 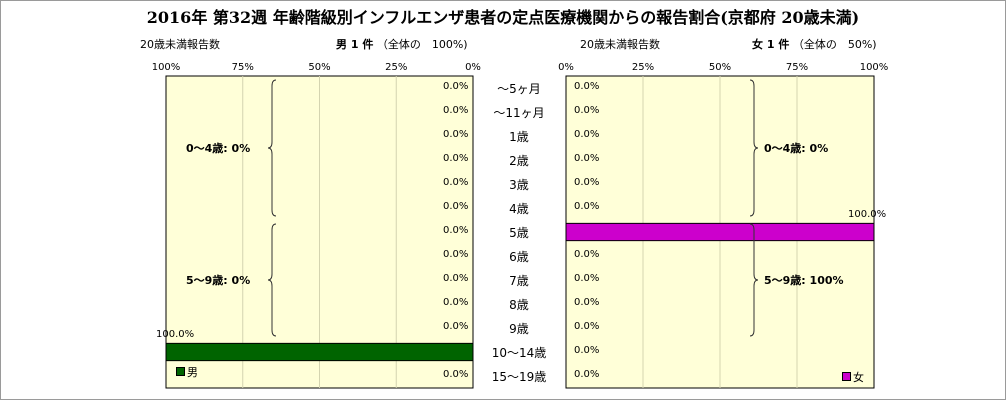 I want to click on age-category-label: 4歳, so click(x=519, y=209).